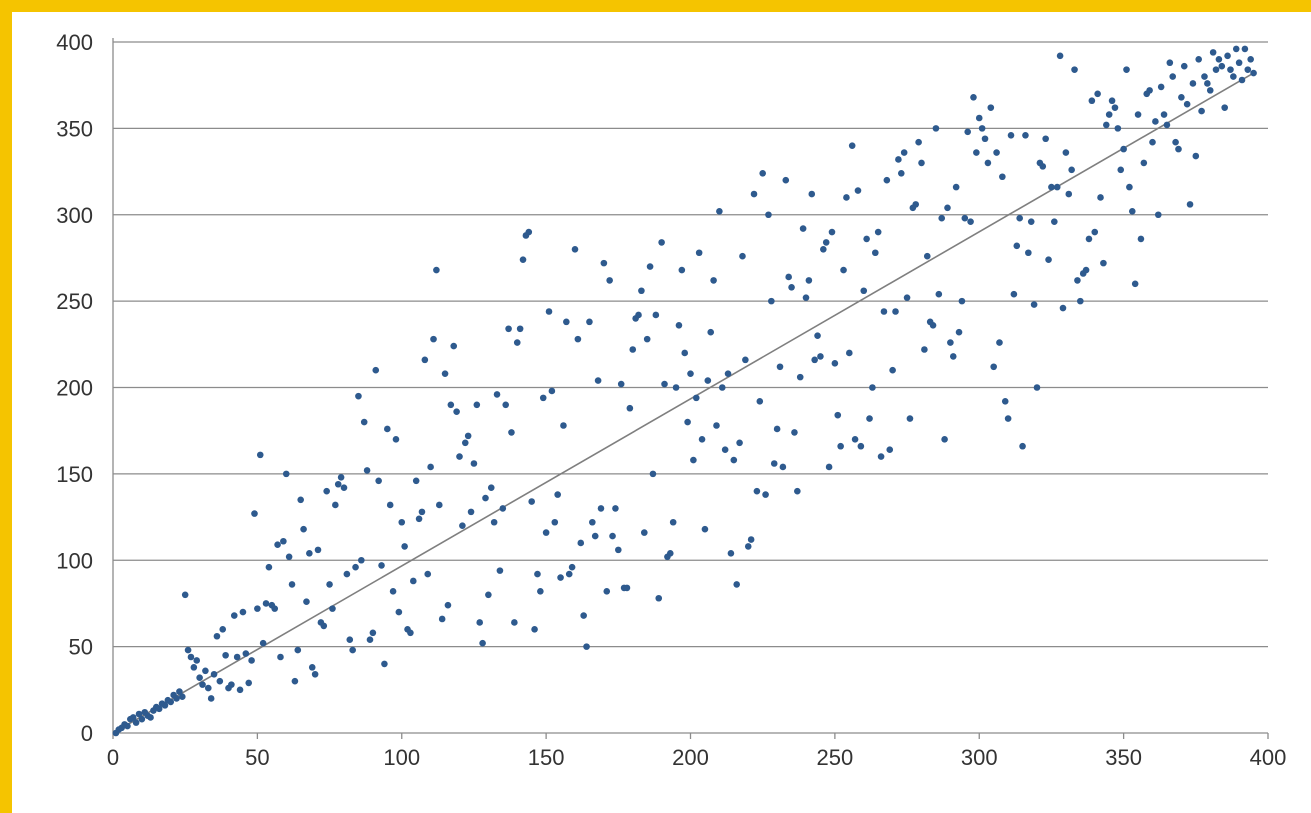 The width and height of the screenshot is (1311, 813). What do you see at coordinates (74, 42) in the screenshot?
I see `y-tick-label: 400` at bounding box center [74, 42].